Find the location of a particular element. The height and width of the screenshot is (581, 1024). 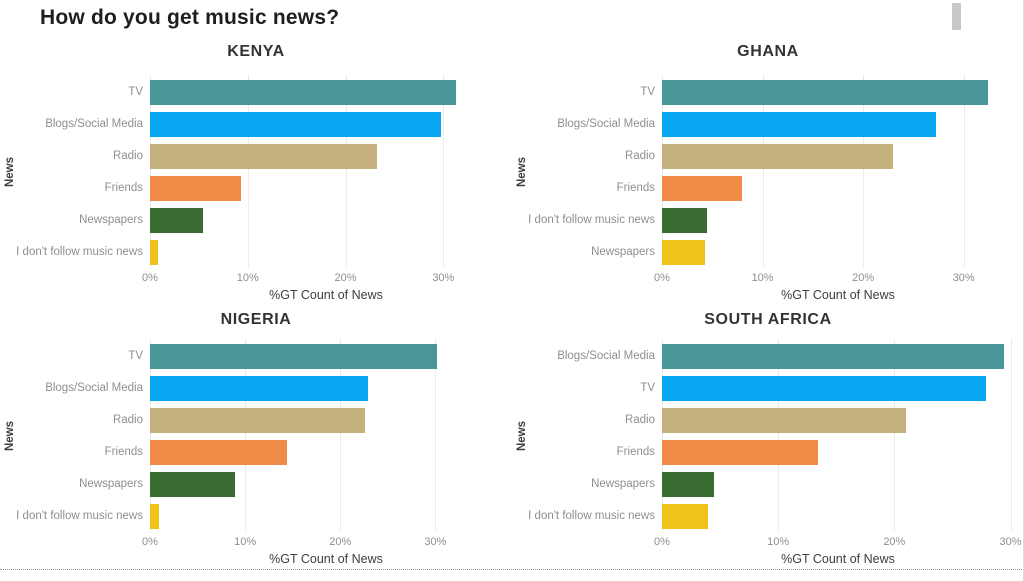

chart-title-nigeria: NIGERIA is located at coordinates (256, 319).